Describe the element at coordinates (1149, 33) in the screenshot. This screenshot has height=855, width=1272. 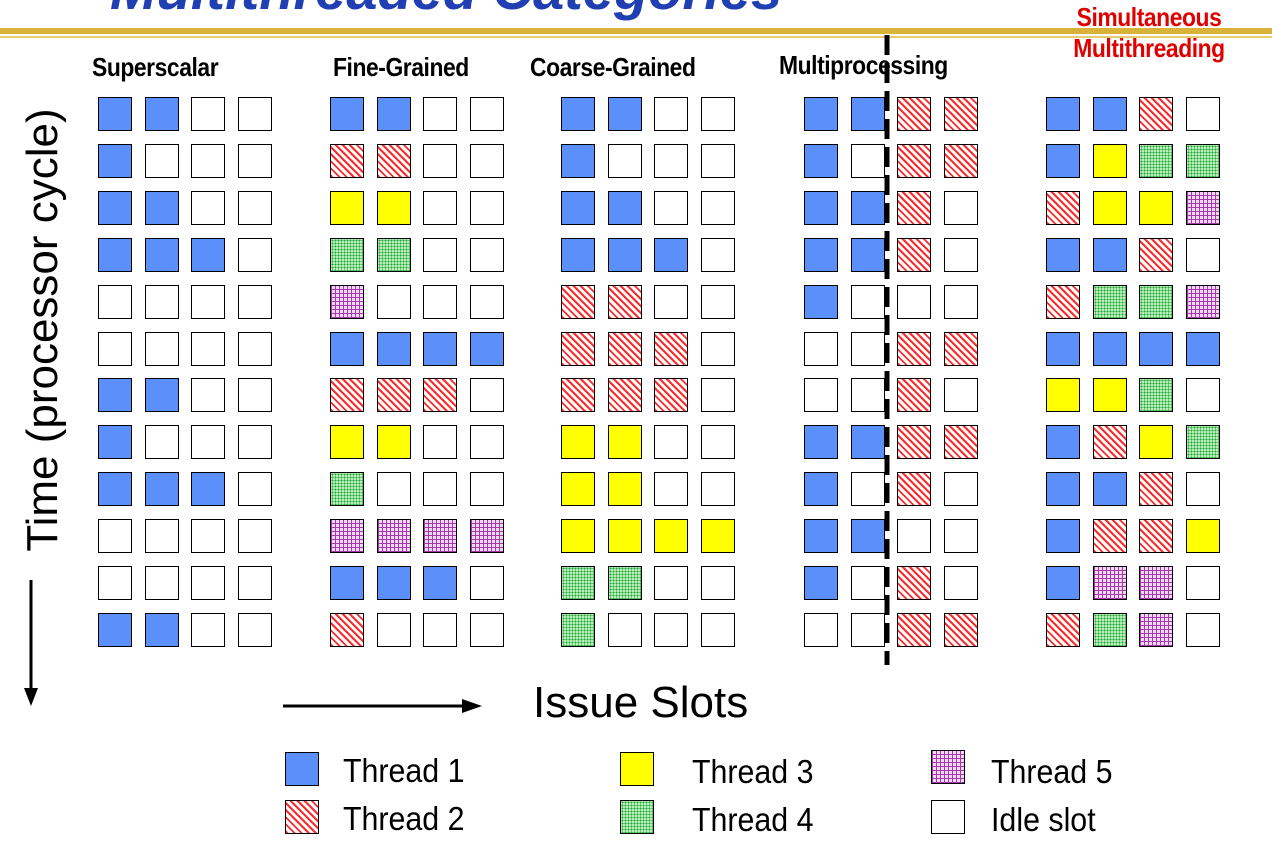
I see `column-title-smt: Simultaneous Multithreading` at that location.